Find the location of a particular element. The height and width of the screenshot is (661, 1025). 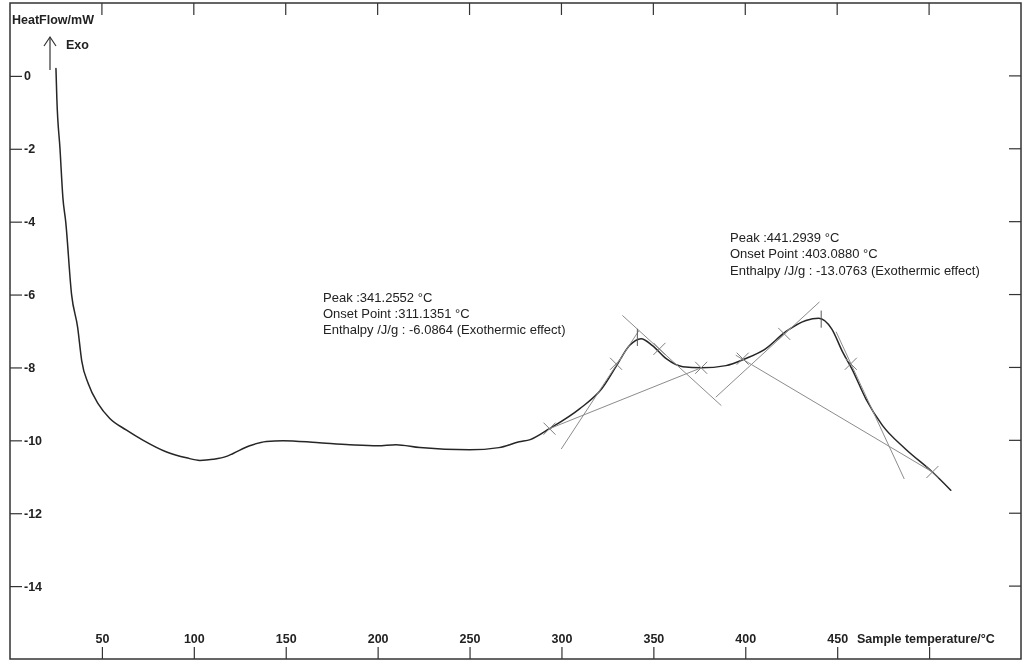

y-tick-label: 0 is located at coordinates (27, 76).